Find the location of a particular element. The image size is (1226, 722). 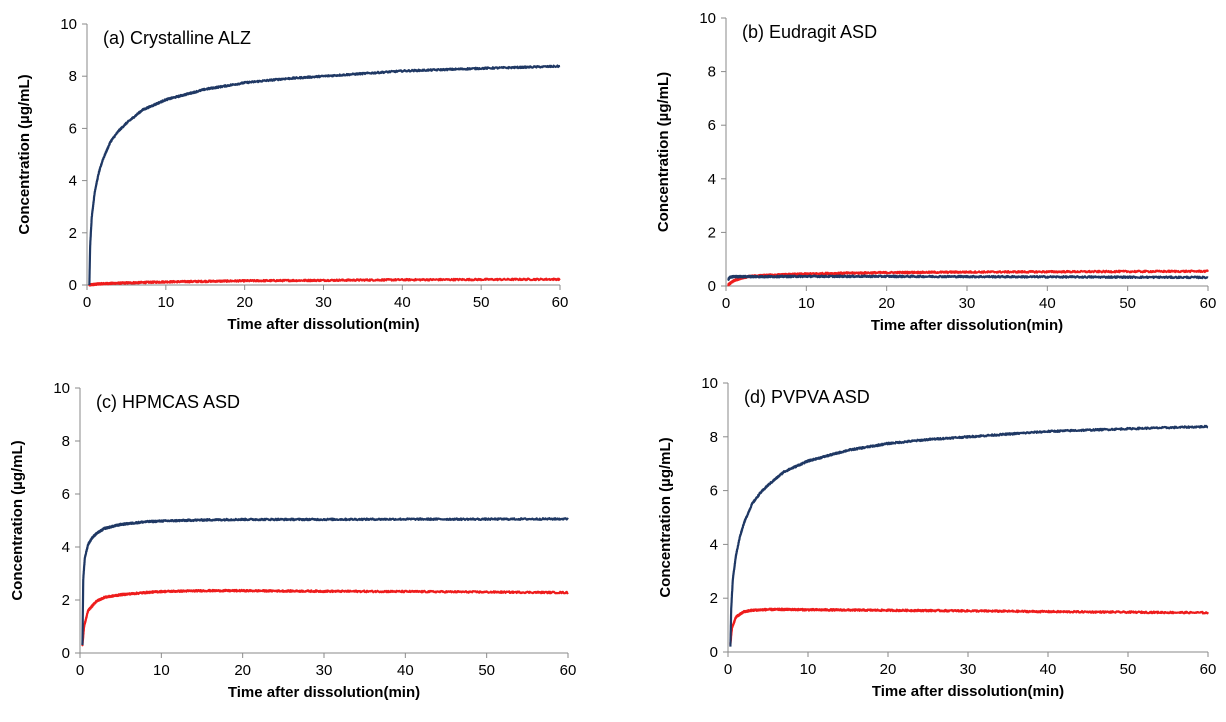

panel-label: (d) PVPVA ASD is located at coordinates (807, 397).